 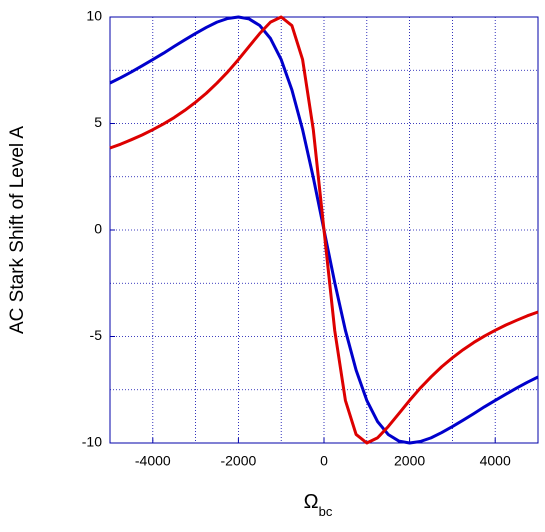 What do you see at coordinates (96, 335) in the screenshot?
I see `y-tick-label: -5` at bounding box center [96, 335].